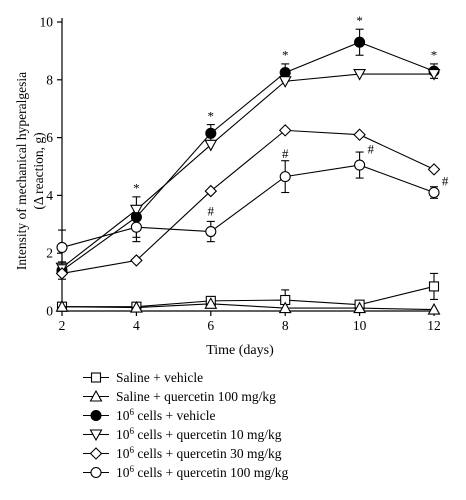 The width and height of the screenshot is (466, 500). I want to click on x-tick-label: 2, so click(62, 325).